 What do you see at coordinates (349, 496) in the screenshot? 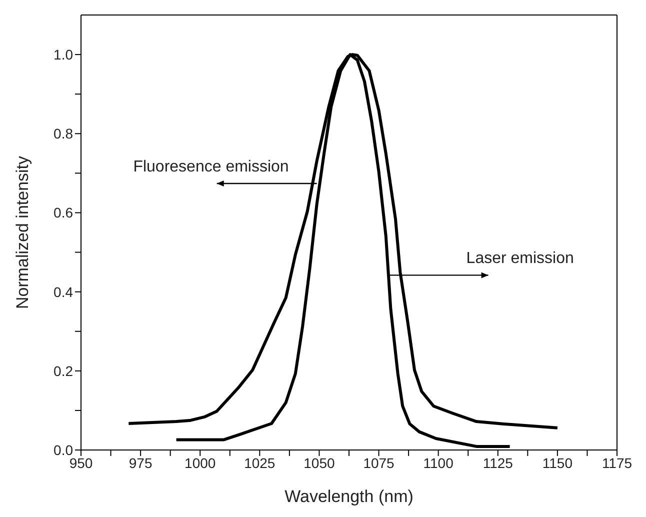
I see `x-axis-title: Wavelength (nm)` at bounding box center [349, 496].